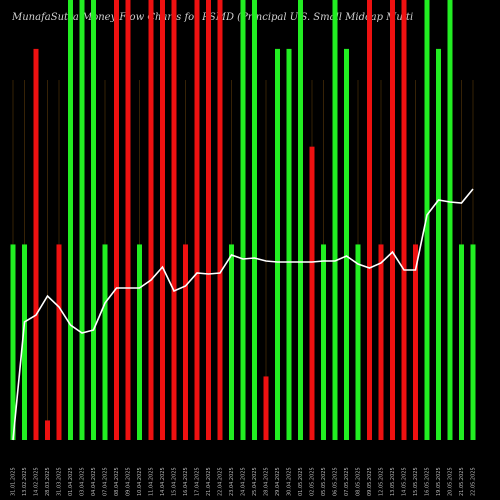 Image resolution: width=500 pixels, height=500 pixels. What do you see at coordinates (48, 481) in the screenshot?
I see `x-tick-label: 28.03.2025` at bounding box center [48, 481].